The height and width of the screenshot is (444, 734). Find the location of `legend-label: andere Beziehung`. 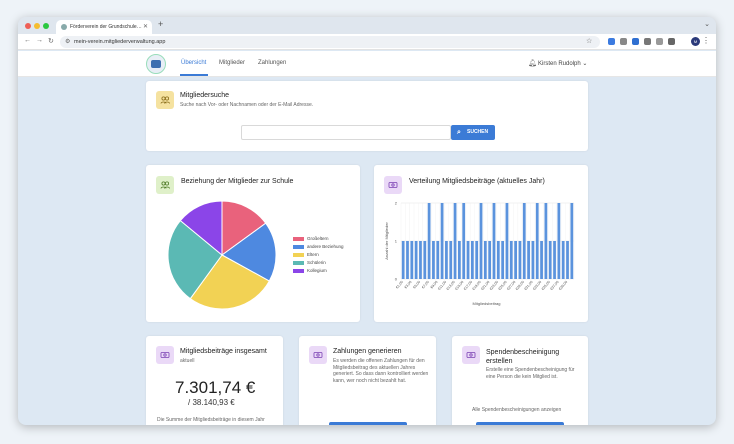

legend-label: andere Beziehung is located at coordinates (325, 246).